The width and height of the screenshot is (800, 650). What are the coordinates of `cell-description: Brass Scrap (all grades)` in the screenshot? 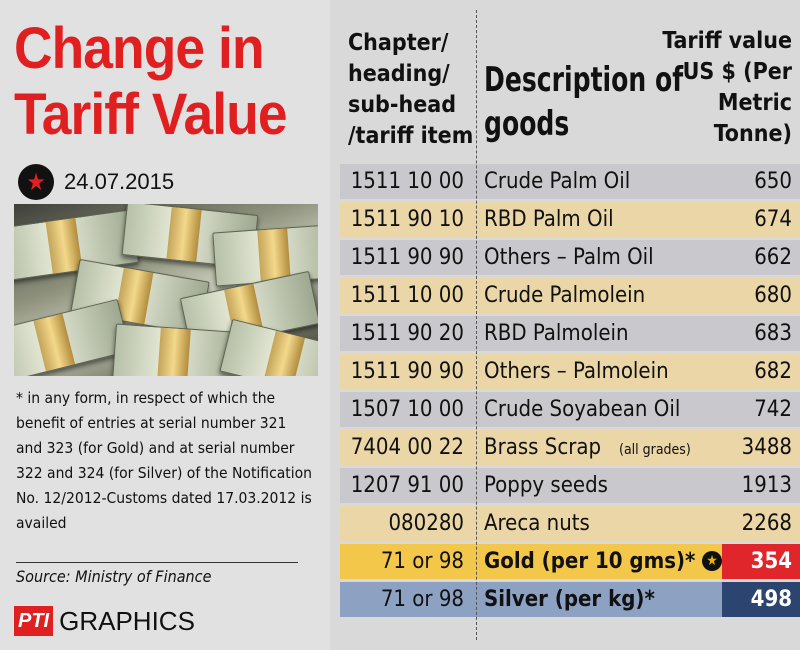 It's located at (587, 447).